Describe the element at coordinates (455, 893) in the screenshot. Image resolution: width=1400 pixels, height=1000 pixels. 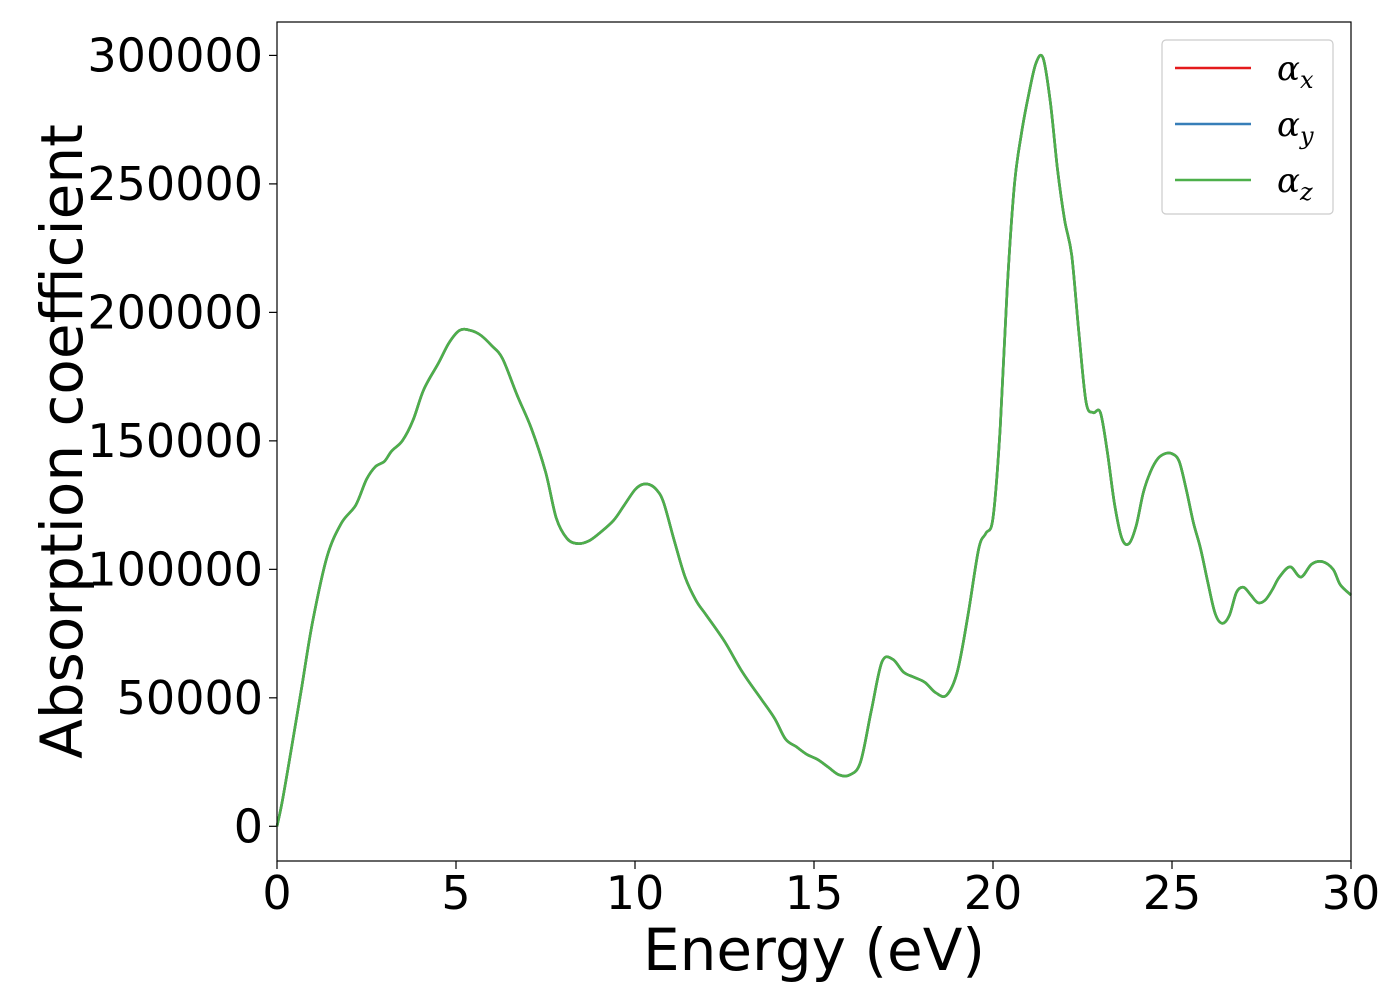
I see `x-tick-label: 5` at that location.